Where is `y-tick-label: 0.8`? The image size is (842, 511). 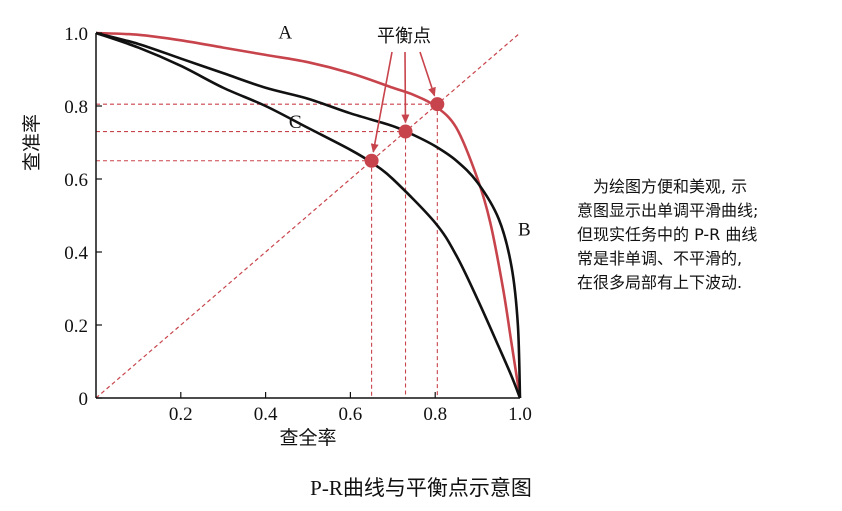
y-tick-label: 0.8 is located at coordinates (76, 107).